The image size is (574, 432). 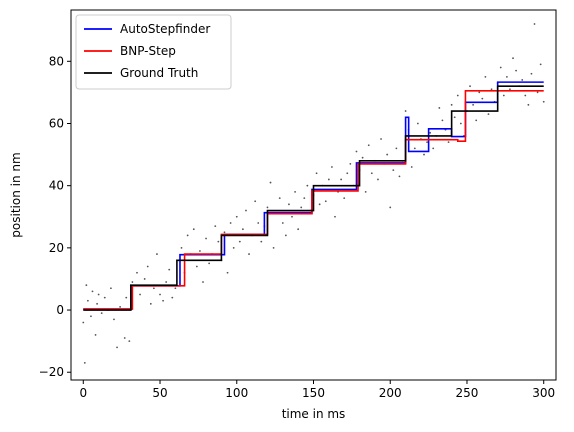 What do you see at coordinates (16, 194) in the screenshot?
I see `y-axis-label: position in nm` at bounding box center [16, 194].